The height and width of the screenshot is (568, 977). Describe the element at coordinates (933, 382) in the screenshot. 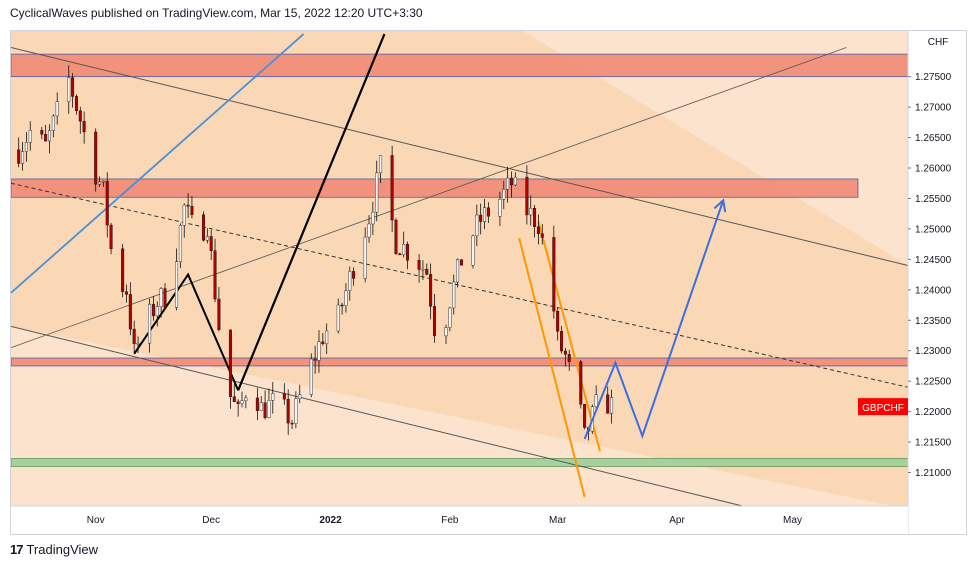

I see `y-tick-label: 1.22500` at that location.